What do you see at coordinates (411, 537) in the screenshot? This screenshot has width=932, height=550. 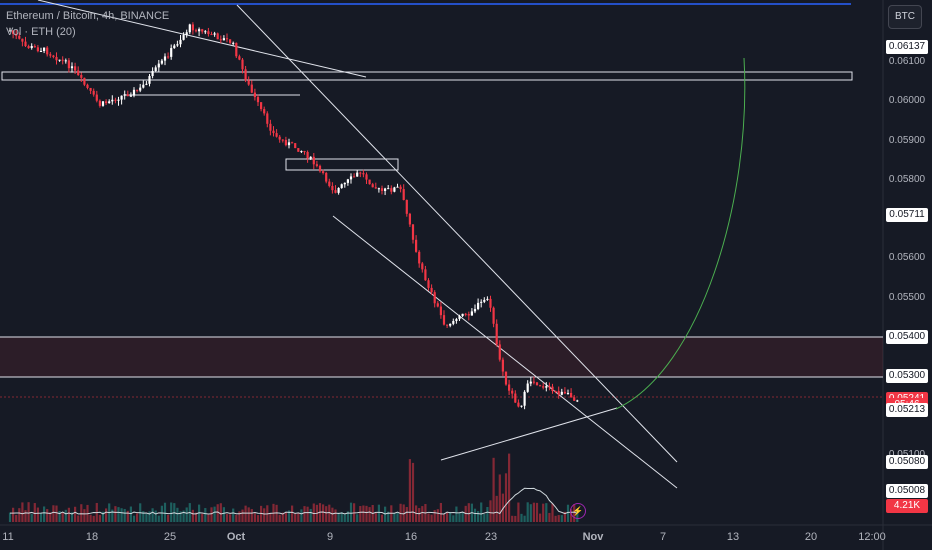 I see `time-label: 16` at bounding box center [411, 537].